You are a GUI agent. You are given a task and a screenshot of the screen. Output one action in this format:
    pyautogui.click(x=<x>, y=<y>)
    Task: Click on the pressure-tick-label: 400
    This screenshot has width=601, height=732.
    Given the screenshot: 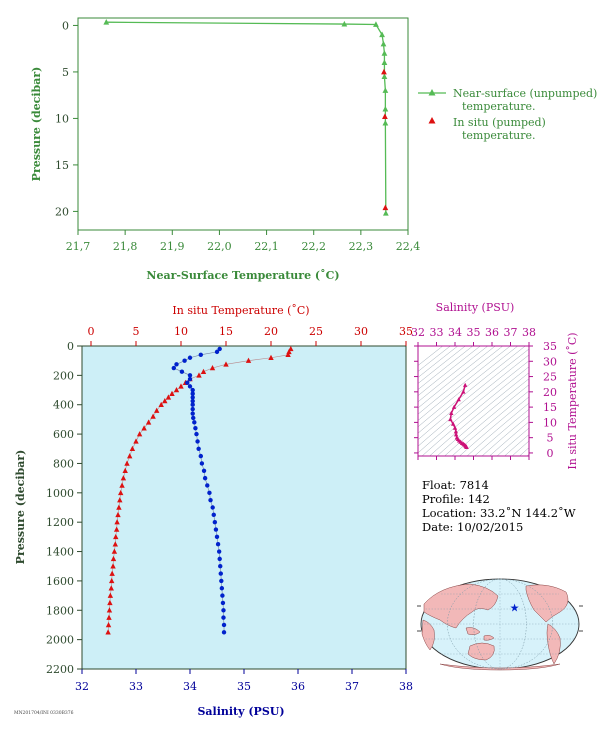 What is the action you would take?
    pyautogui.click(x=63, y=405)
    